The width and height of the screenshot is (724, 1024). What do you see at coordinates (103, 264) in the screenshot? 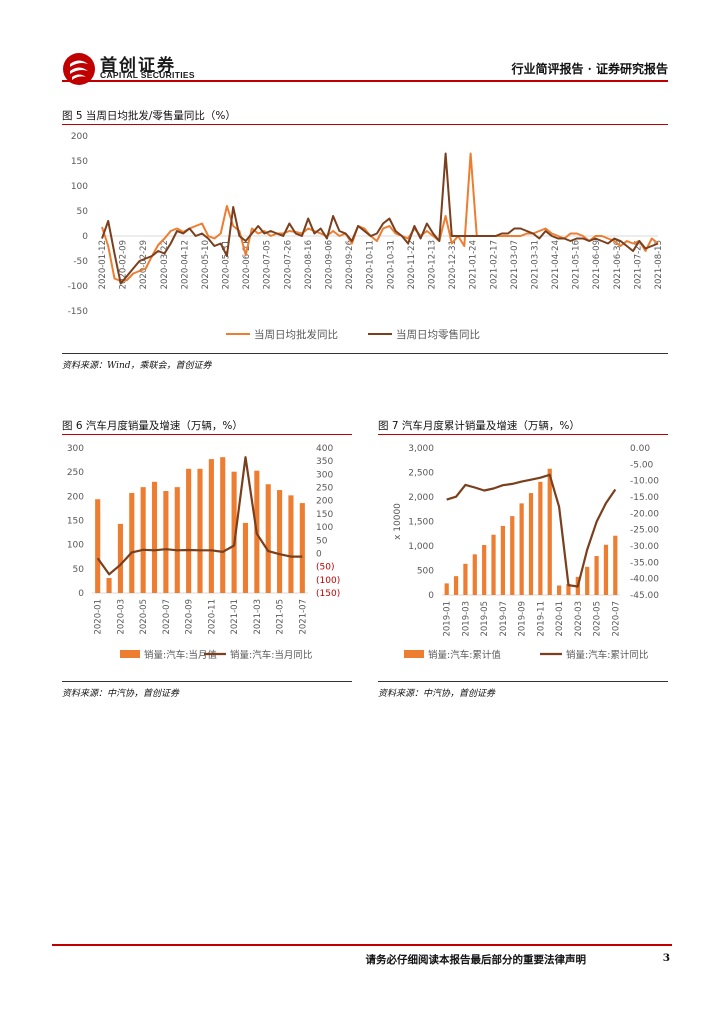
I see `x-tick-label: 2020-01-12` at bounding box center [103, 264].